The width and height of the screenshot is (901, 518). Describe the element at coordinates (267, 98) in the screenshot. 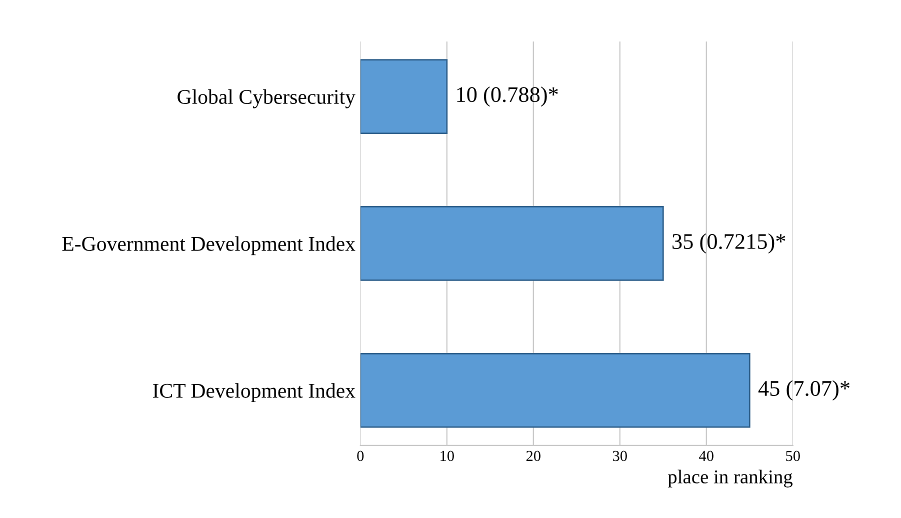

I see `y-tick-label: Global Cybersecurity` at that location.